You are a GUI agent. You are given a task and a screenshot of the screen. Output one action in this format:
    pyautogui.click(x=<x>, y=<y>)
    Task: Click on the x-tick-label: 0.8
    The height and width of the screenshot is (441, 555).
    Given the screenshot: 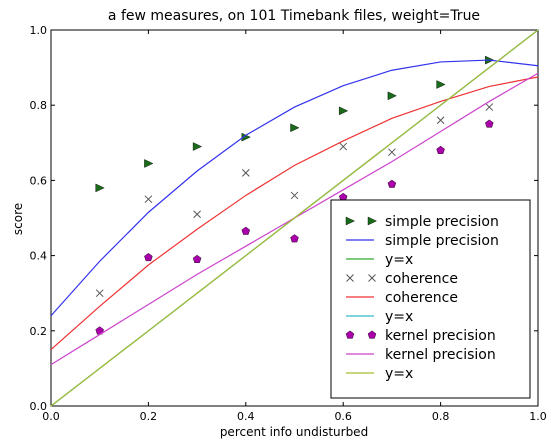 What is the action you would take?
    pyautogui.click(x=441, y=416)
    